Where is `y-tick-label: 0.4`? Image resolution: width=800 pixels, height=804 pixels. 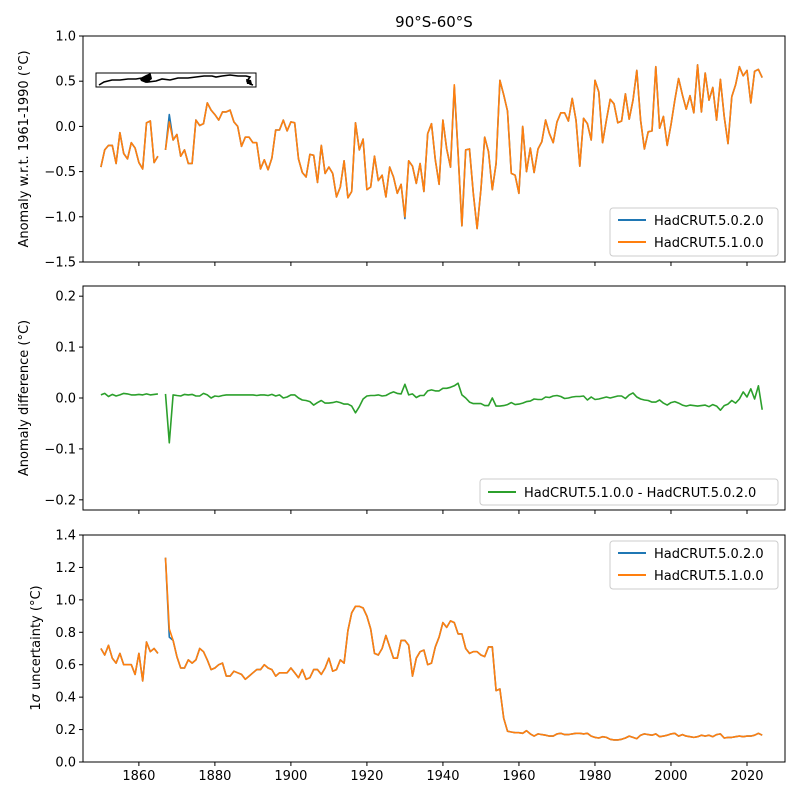
y-tick-label: 0.4 is located at coordinates (65, 698).